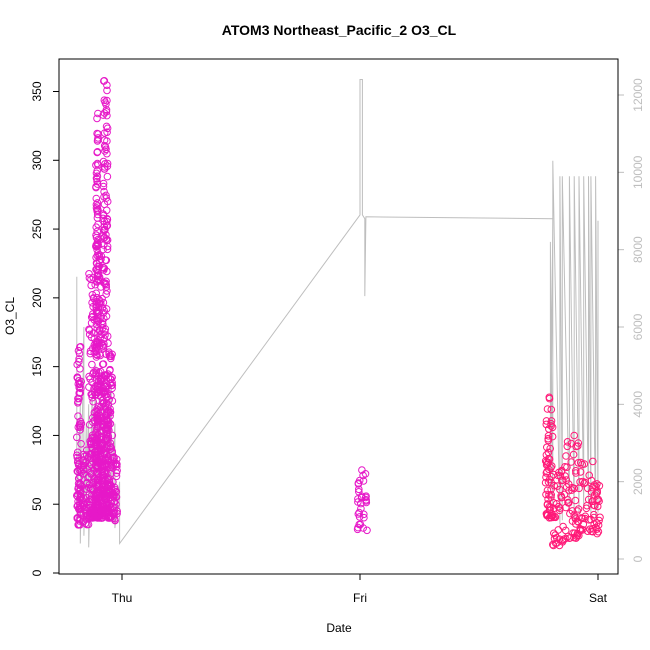  What do you see at coordinates (638, 249) in the screenshot?
I see `y2-tick-label: 8000` at bounding box center [638, 249].